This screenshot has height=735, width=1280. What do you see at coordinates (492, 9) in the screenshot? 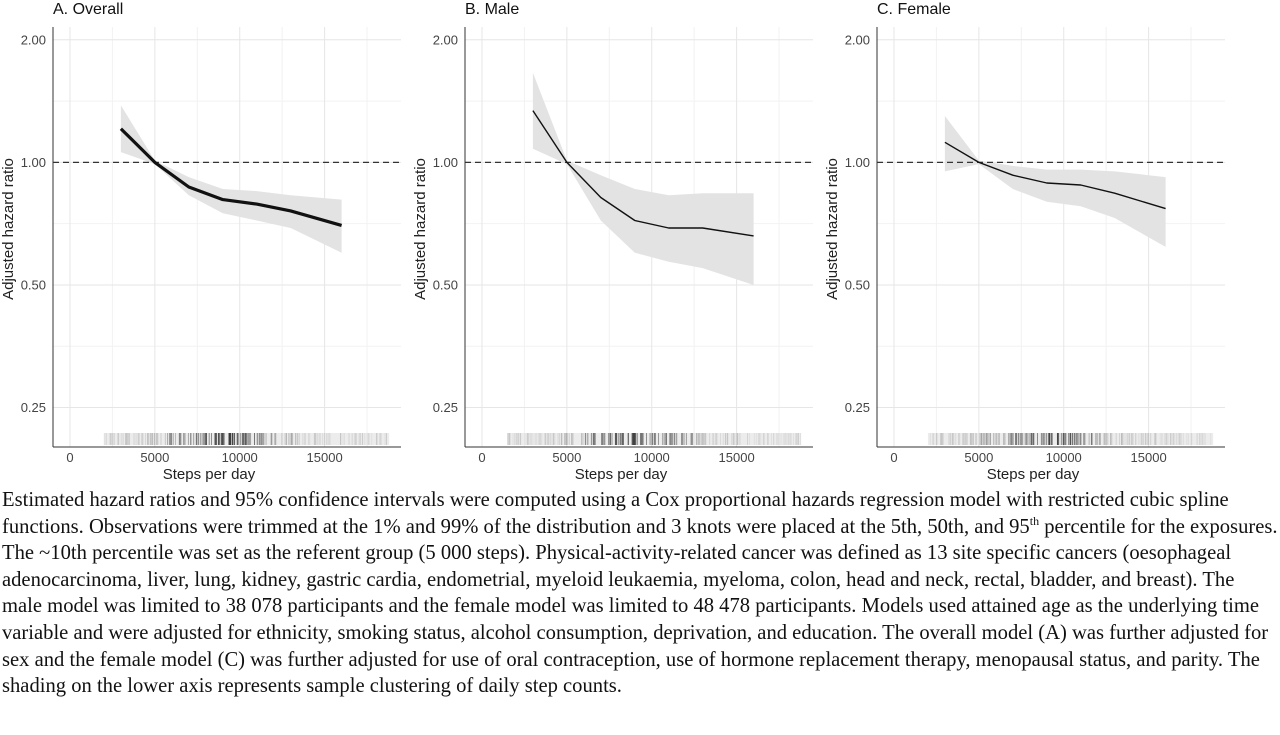
I see `panel-title: B. Male` at bounding box center [492, 9].